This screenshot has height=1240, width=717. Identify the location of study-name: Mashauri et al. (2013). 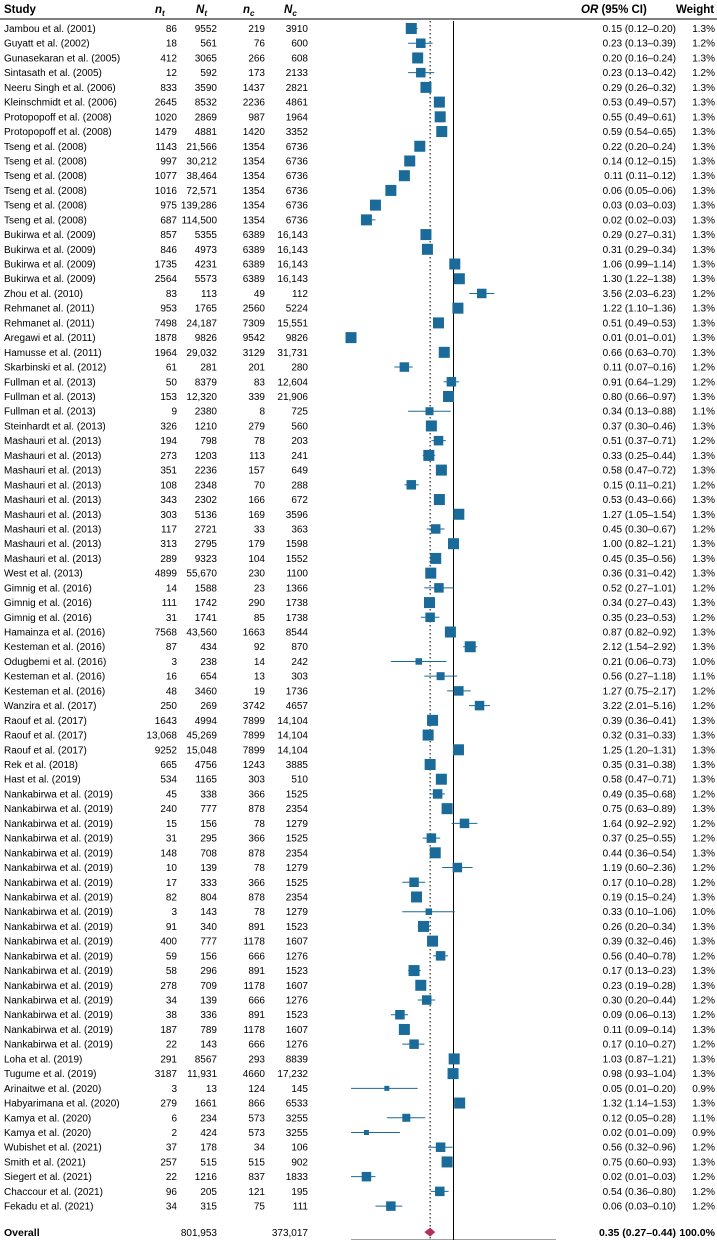
(52, 485).